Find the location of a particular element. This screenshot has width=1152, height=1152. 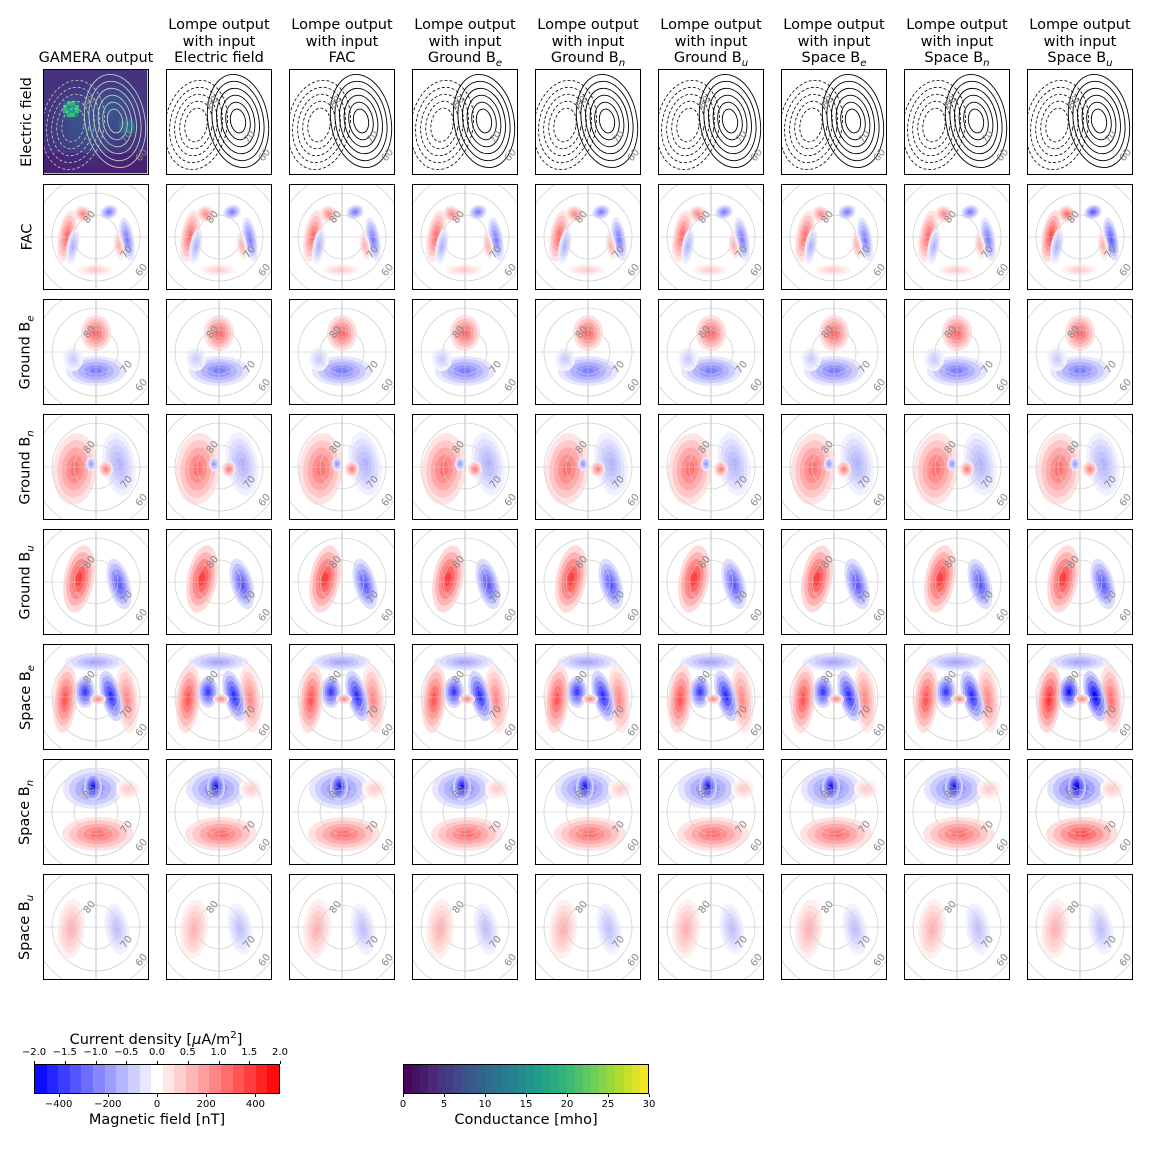

colorbar-top-label: Current density [μA/m2] is located at coordinates (156, 1039).